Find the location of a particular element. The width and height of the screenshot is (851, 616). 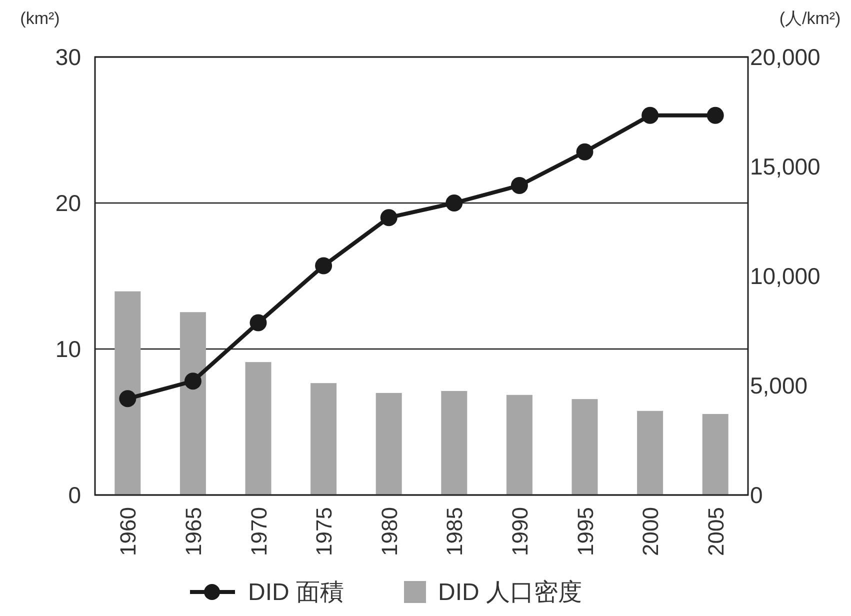

y-axis-title: (km²) is located at coordinates (40, 18).